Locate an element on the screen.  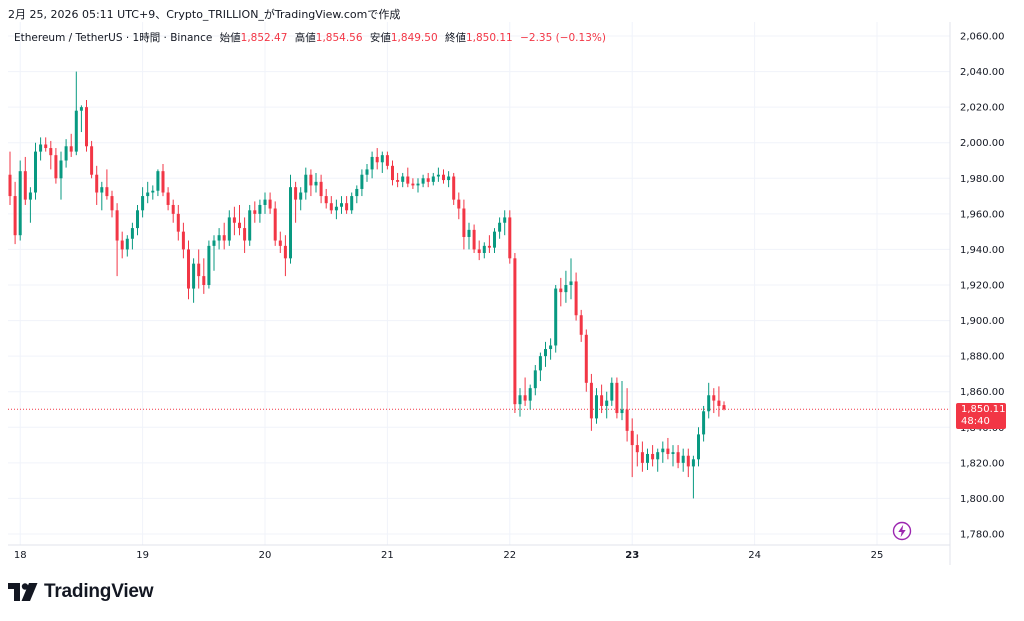
symbol-name: Ethereum / TetherUS · 1時間 · Binance is located at coordinates (113, 38).